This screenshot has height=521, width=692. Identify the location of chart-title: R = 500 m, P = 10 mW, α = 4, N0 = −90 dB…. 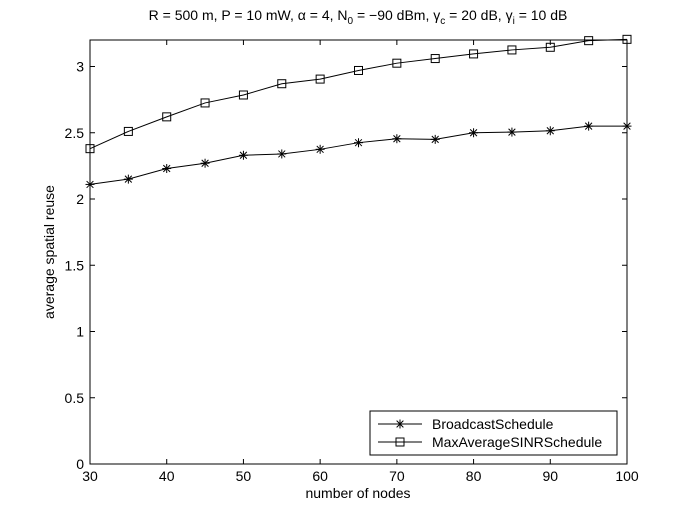
(358, 17).